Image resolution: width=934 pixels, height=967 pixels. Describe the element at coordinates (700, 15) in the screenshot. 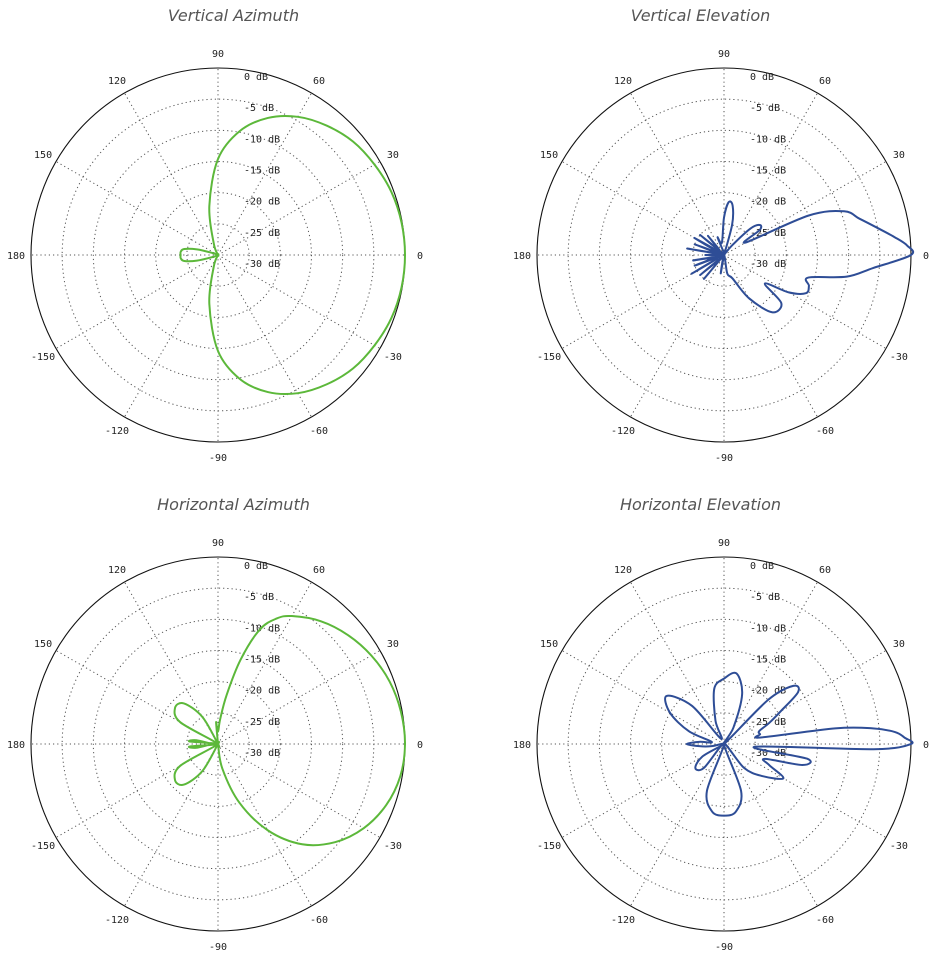

I see `chart-title: Vertical Elevation` at that location.